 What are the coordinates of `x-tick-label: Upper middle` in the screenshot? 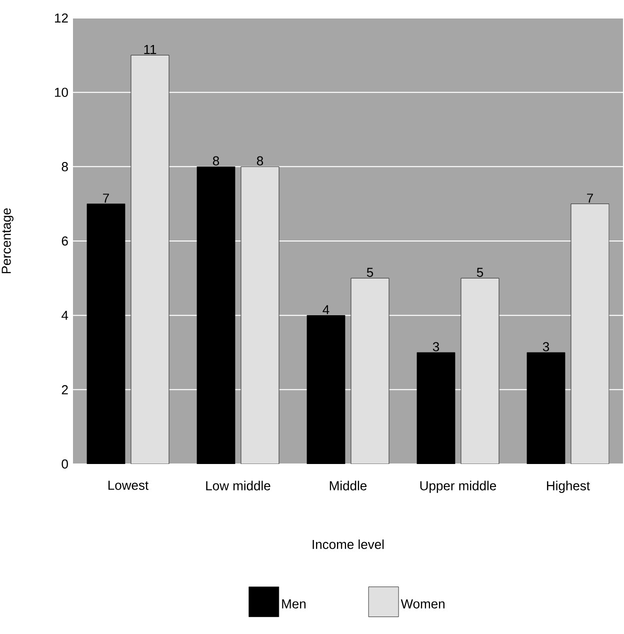 It's located at (458, 486).